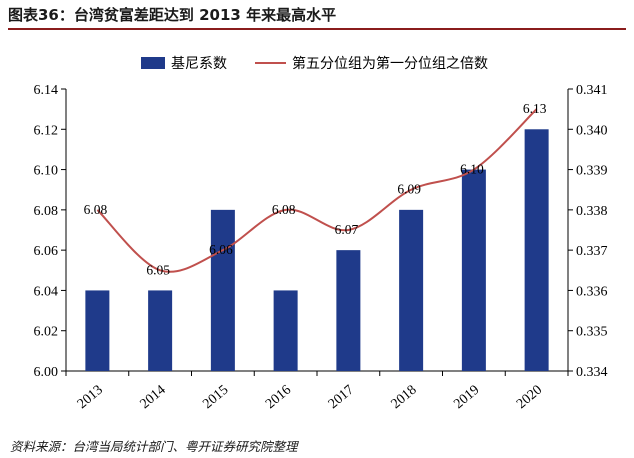 Image resolution: width=634 pixels, height=458 pixels. What do you see at coordinates (46, 332) in the screenshot?
I see `left-tick-label: 6.02` at bounding box center [46, 332].